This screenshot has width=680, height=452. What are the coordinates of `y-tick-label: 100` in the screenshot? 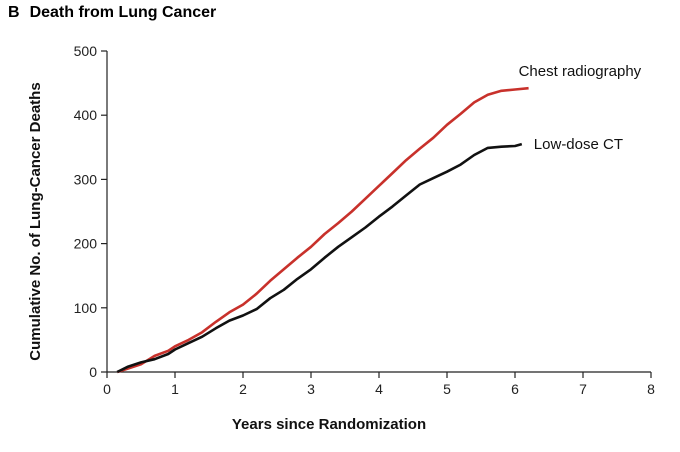 It's located at (86, 308).